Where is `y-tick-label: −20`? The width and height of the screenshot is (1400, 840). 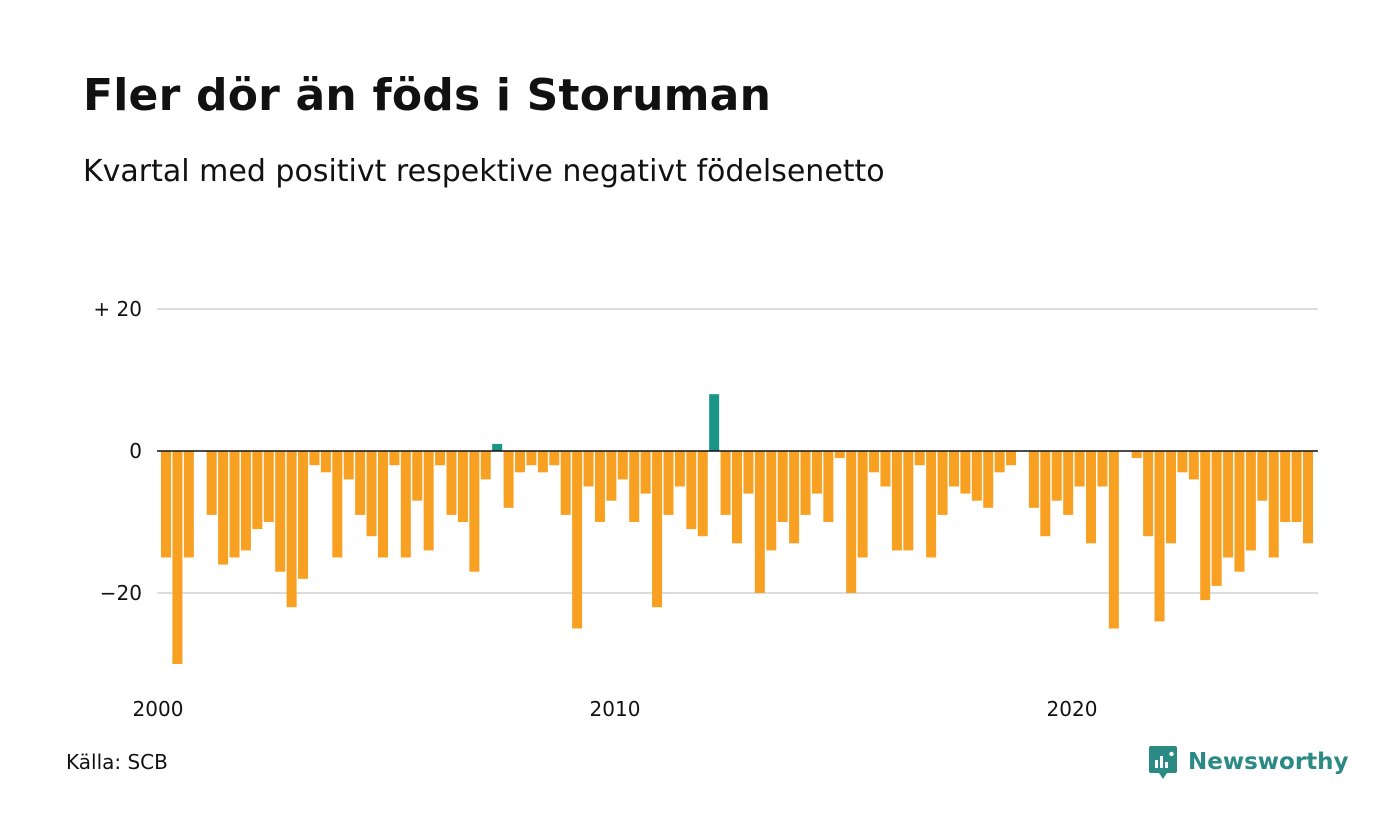 y-tick-label: −20 is located at coordinates (121, 593).